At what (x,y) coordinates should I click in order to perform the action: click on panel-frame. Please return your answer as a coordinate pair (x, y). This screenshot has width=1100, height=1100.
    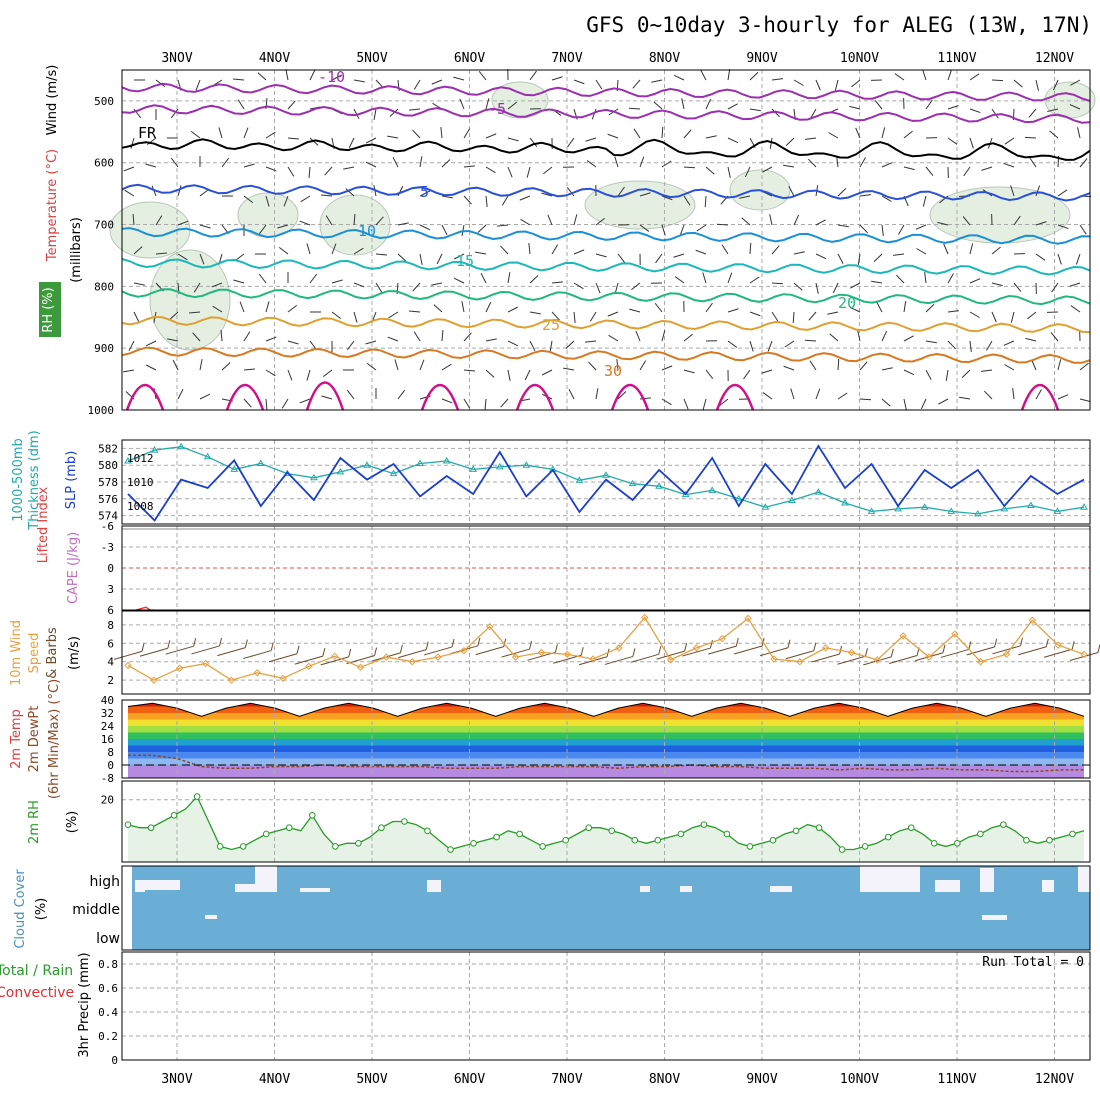
    Looking at the image, I should click on (606, 908).